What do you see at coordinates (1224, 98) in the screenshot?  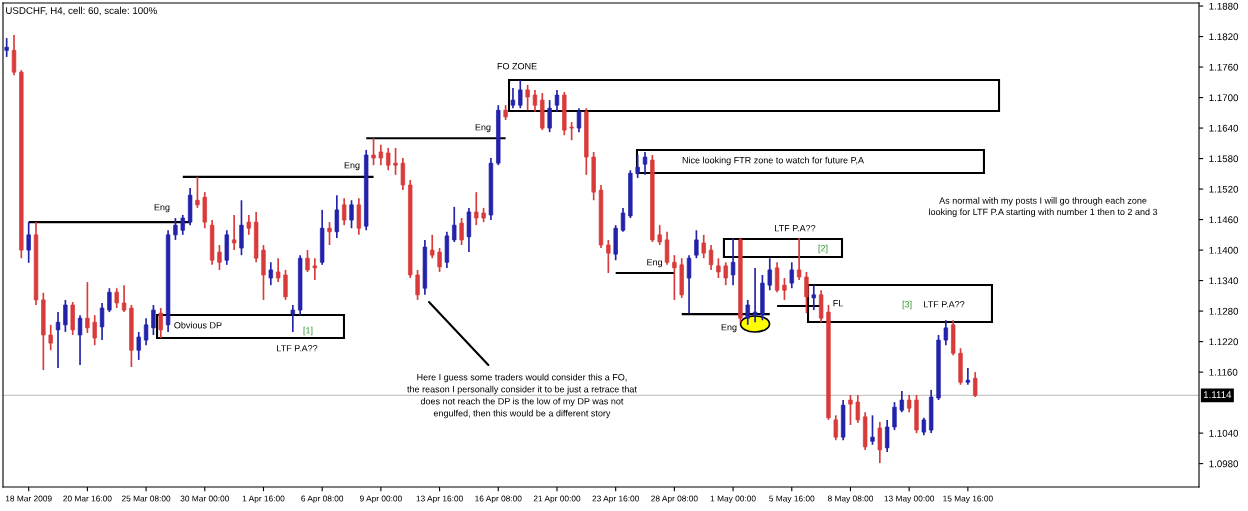 I see `y-tick-label: 1.1700` at bounding box center [1224, 98].